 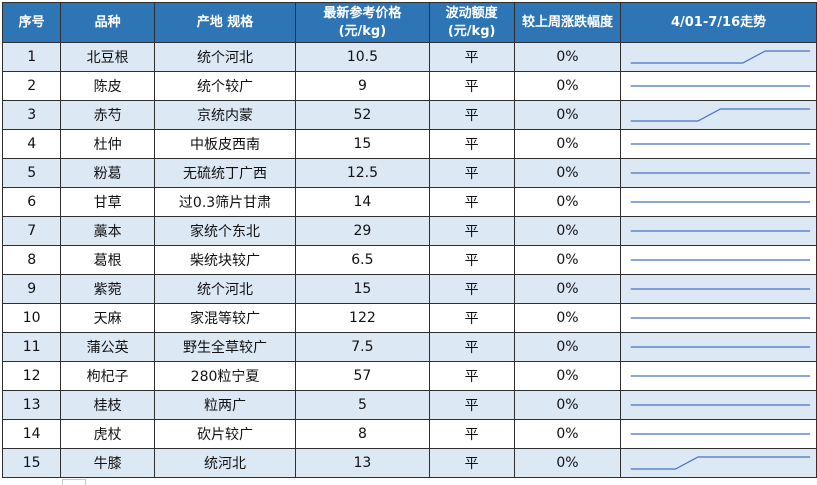 I want to click on cell-origin-spec: 中板皮西南, so click(x=225, y=144).